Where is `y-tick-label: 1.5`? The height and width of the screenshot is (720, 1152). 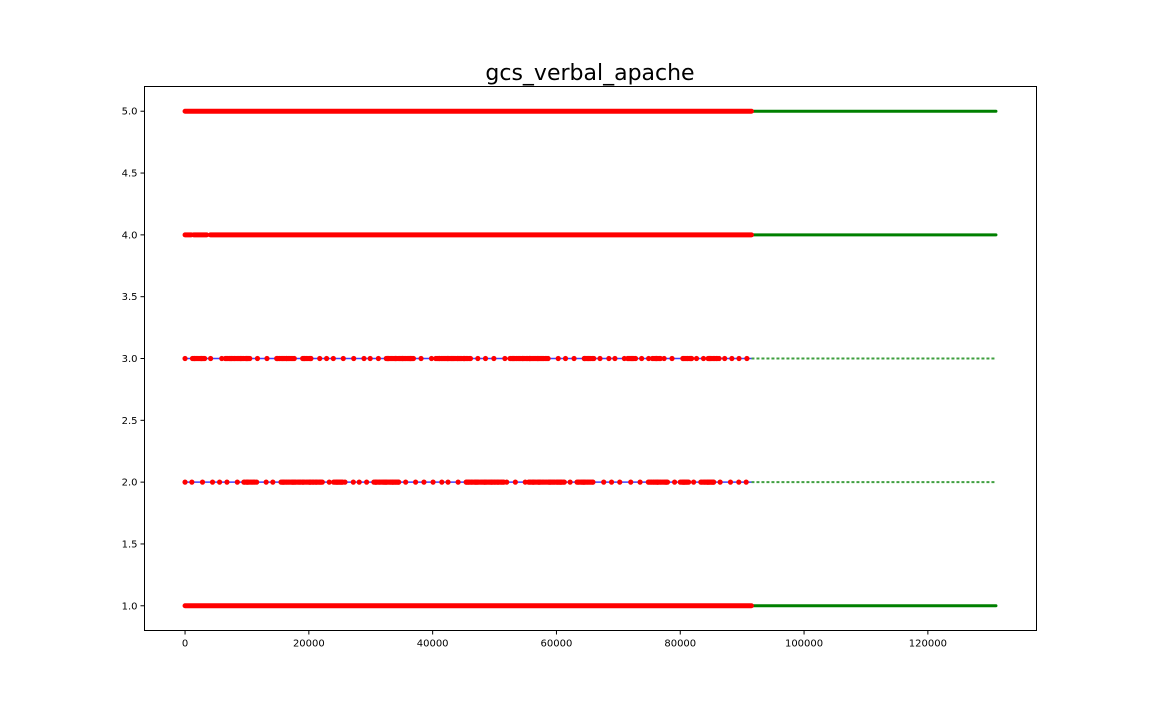 y-tick-label: 1.5 is located at coordinates (130, 544).